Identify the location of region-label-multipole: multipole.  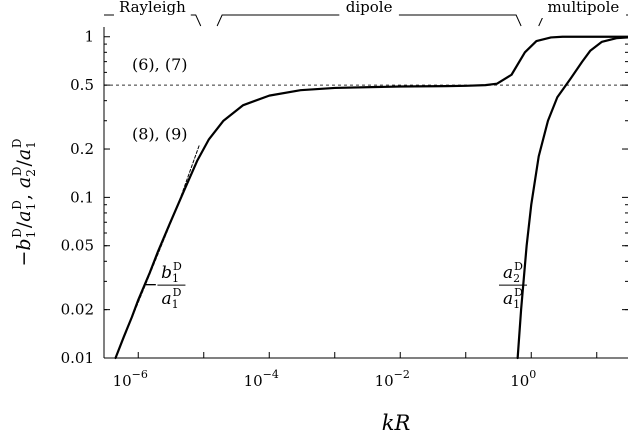
(583, 8).